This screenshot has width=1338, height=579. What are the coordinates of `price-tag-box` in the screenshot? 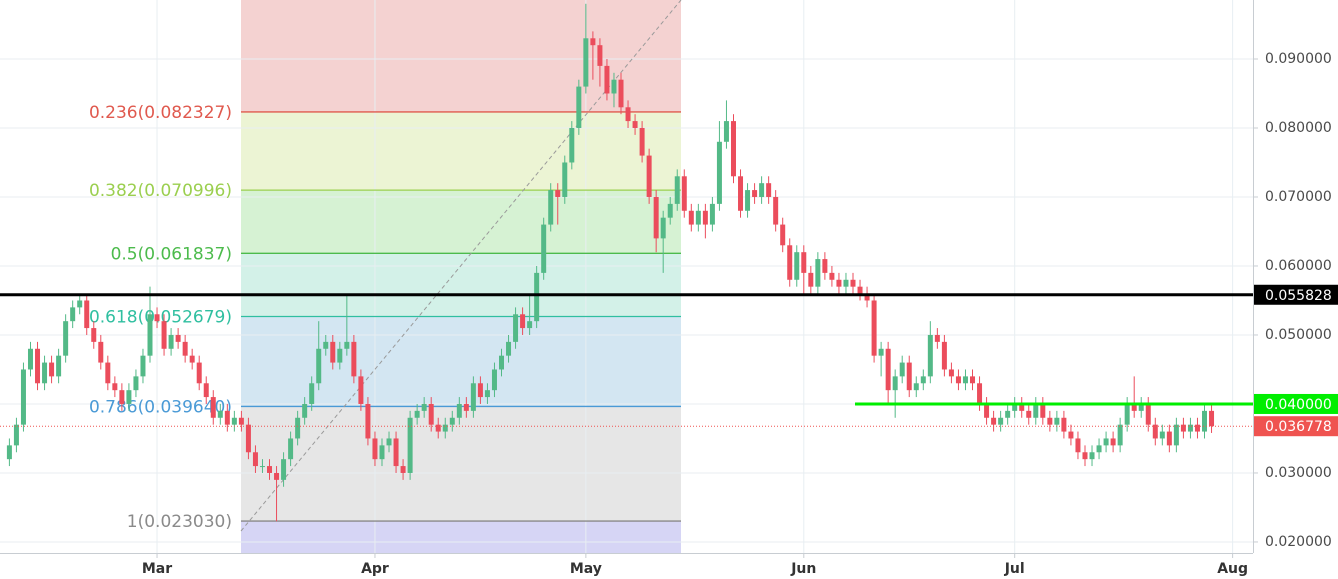 It's located at (1296, 403).